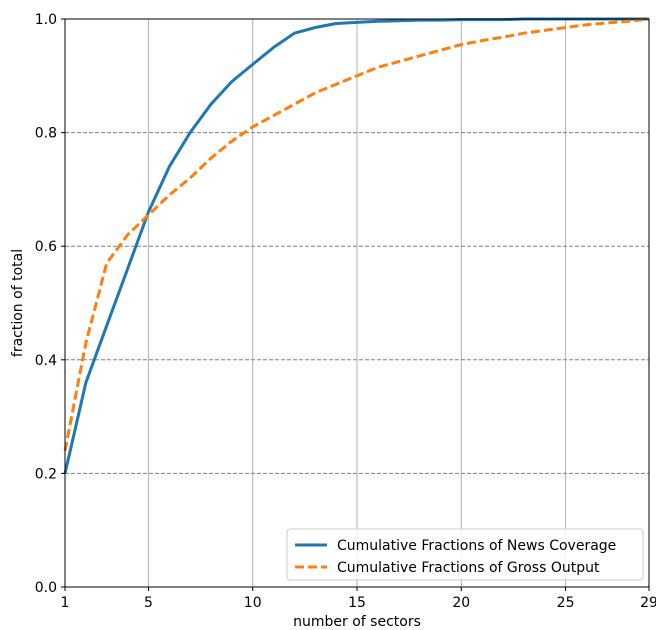 Image resolution: width=656 pixels, height=630 pixels. Describe the element at coordinates (46, 588) in the screenshot. I see `y-tick-label: 0.0` at that location.